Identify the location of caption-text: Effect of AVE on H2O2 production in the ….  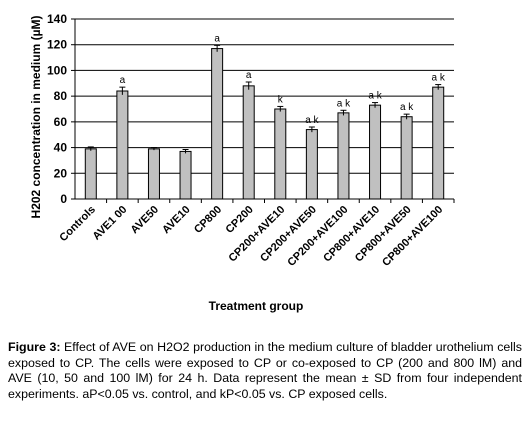
(265, 370).